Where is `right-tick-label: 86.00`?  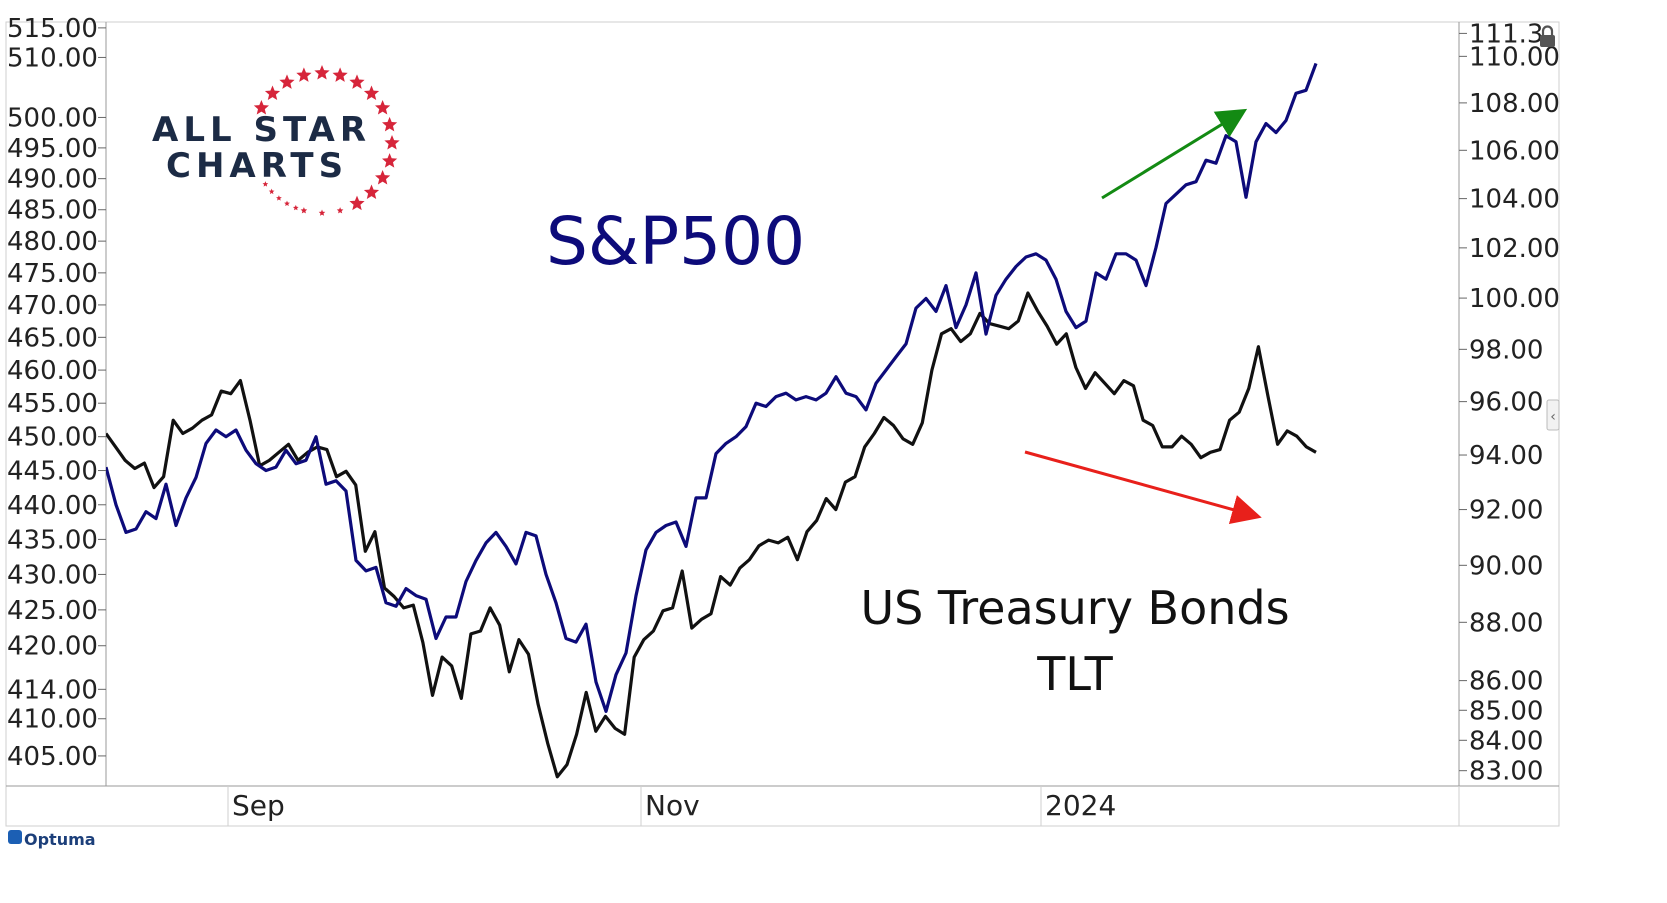
right-tick-label: 86.00 is located at coordinates (1506, 682).